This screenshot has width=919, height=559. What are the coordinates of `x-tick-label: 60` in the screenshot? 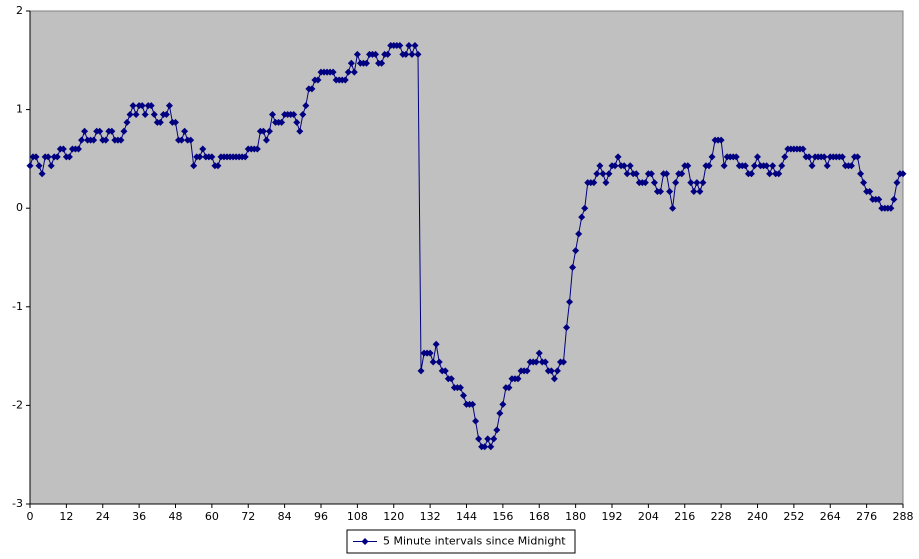 It's located at (212, 516).